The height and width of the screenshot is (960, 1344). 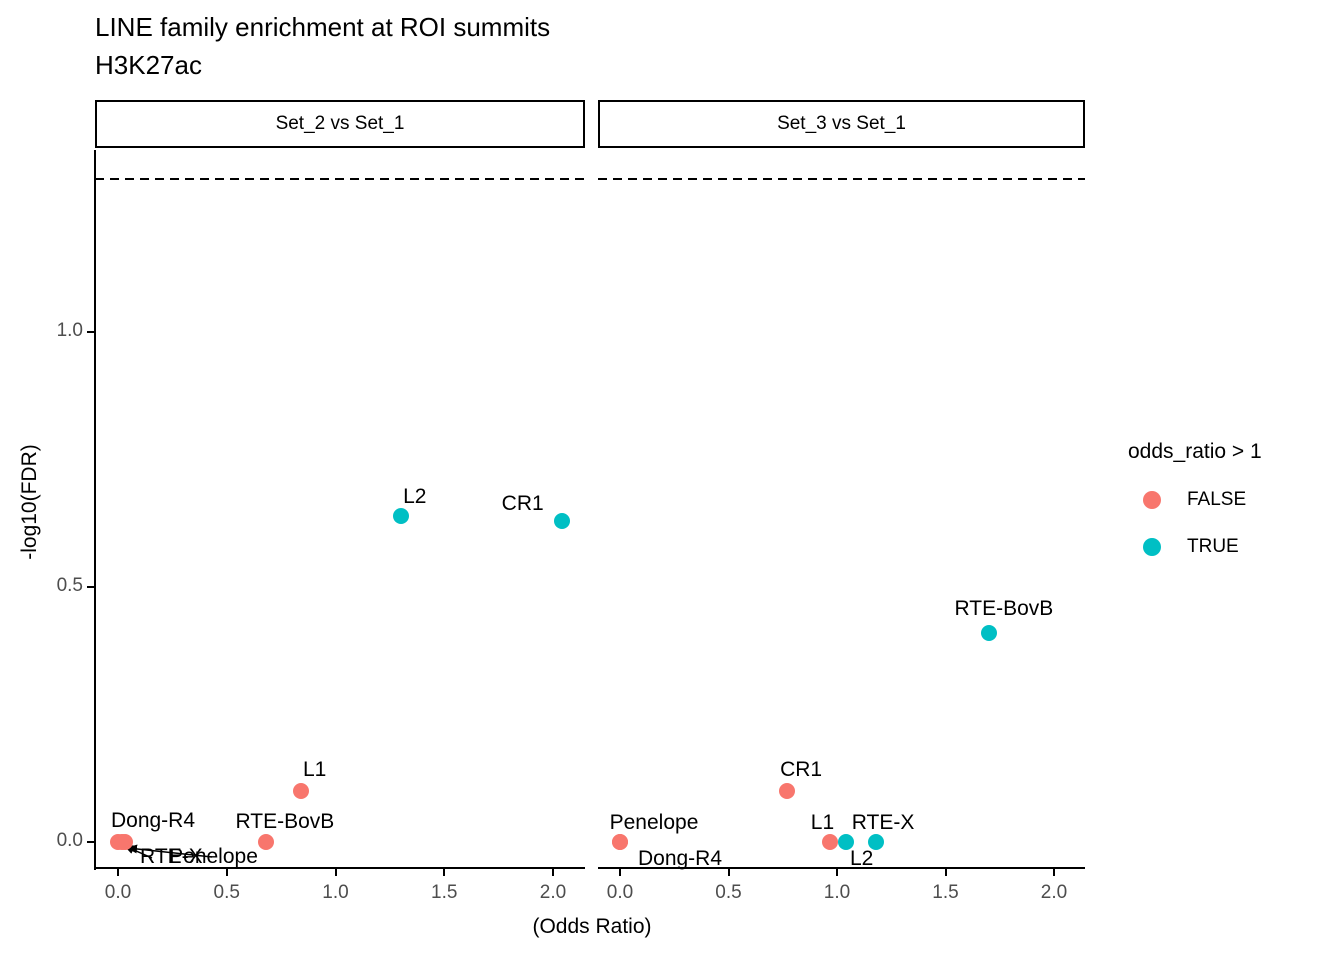 I want to click on y-tick-label: 0.5, so click(x=69, y=585).